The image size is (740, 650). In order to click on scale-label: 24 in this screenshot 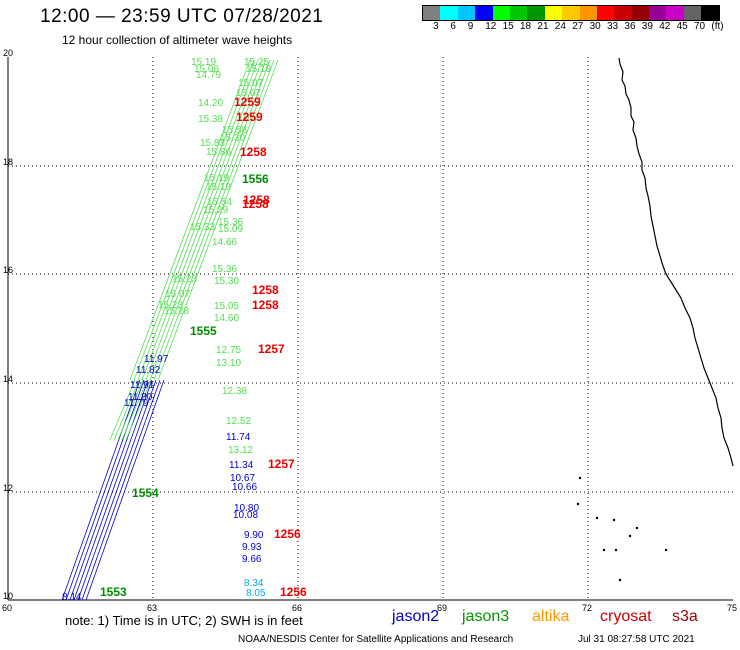, I will do `click(560, 26)`.